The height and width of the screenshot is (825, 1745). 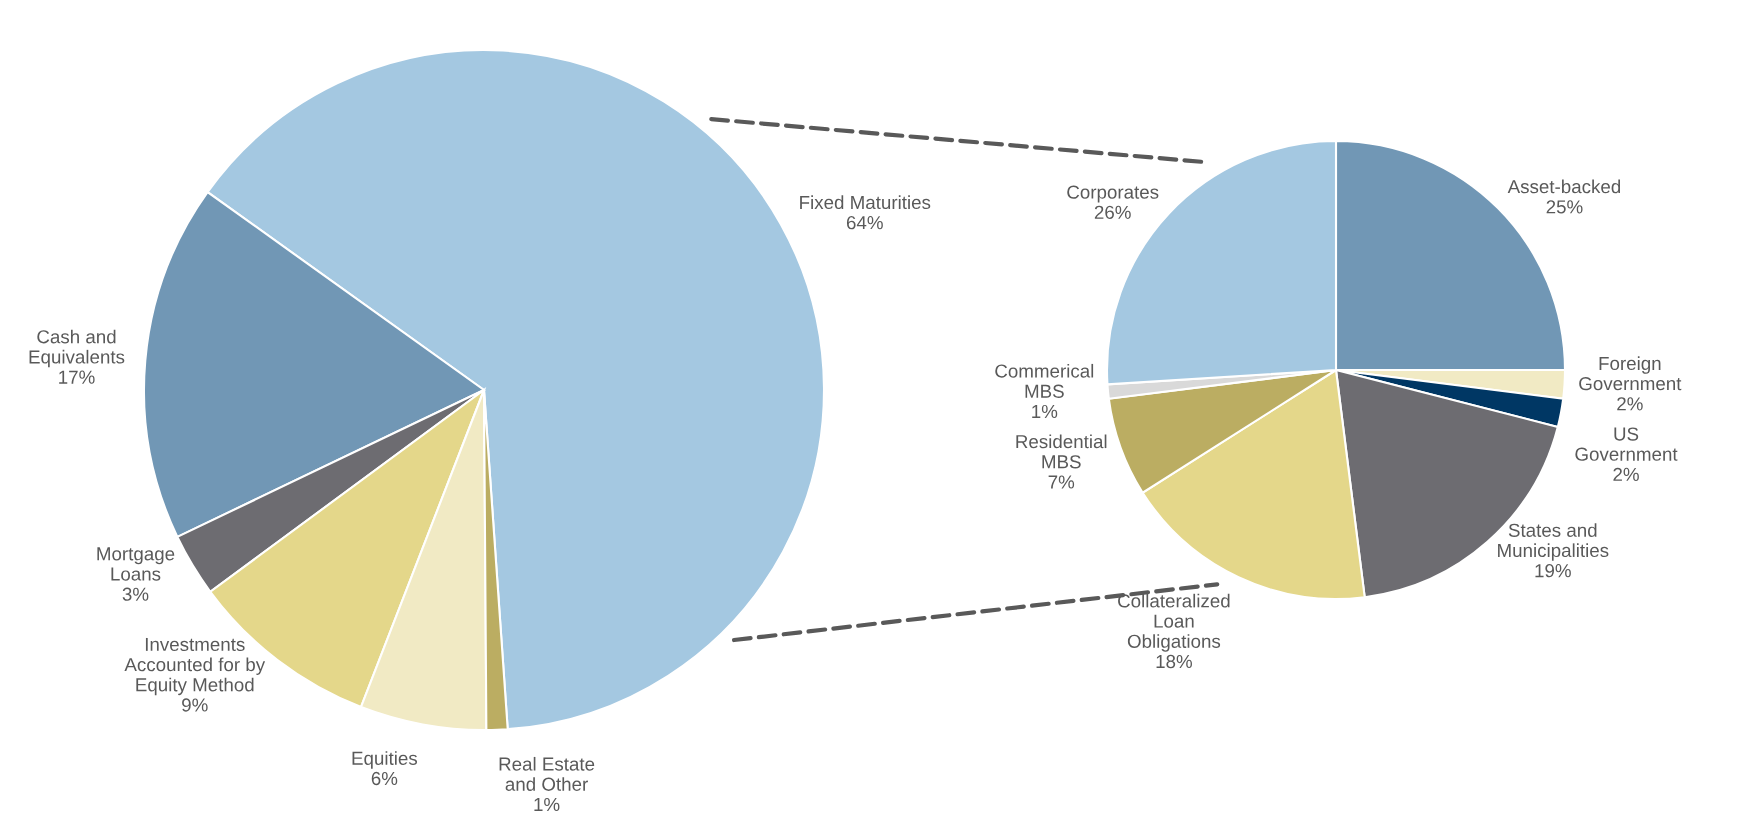 I want to click on data-label: 25%, so click(x=1564, y=207).